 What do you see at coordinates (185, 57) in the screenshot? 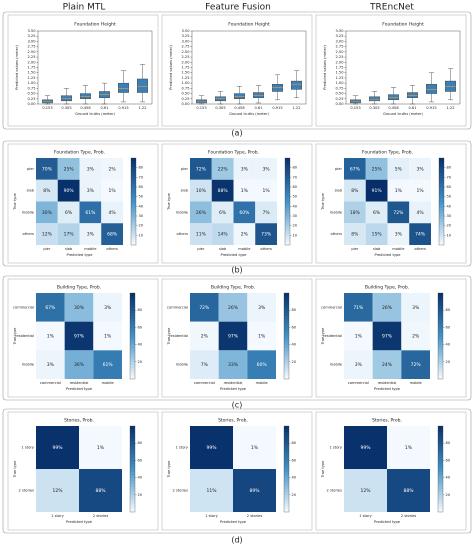
I see `y-tick-label: 2.25` at bounding box center [185, 57].